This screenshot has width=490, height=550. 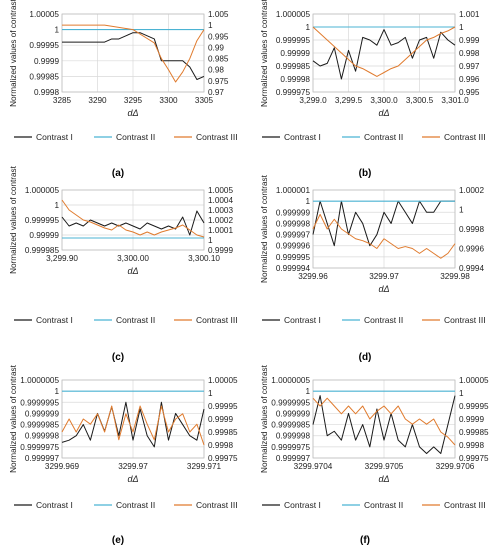 What do you see at coordinates (420, 100) in the screenshot?
I see `x-tick: 3,300.5` at bounding box center [420, 100].